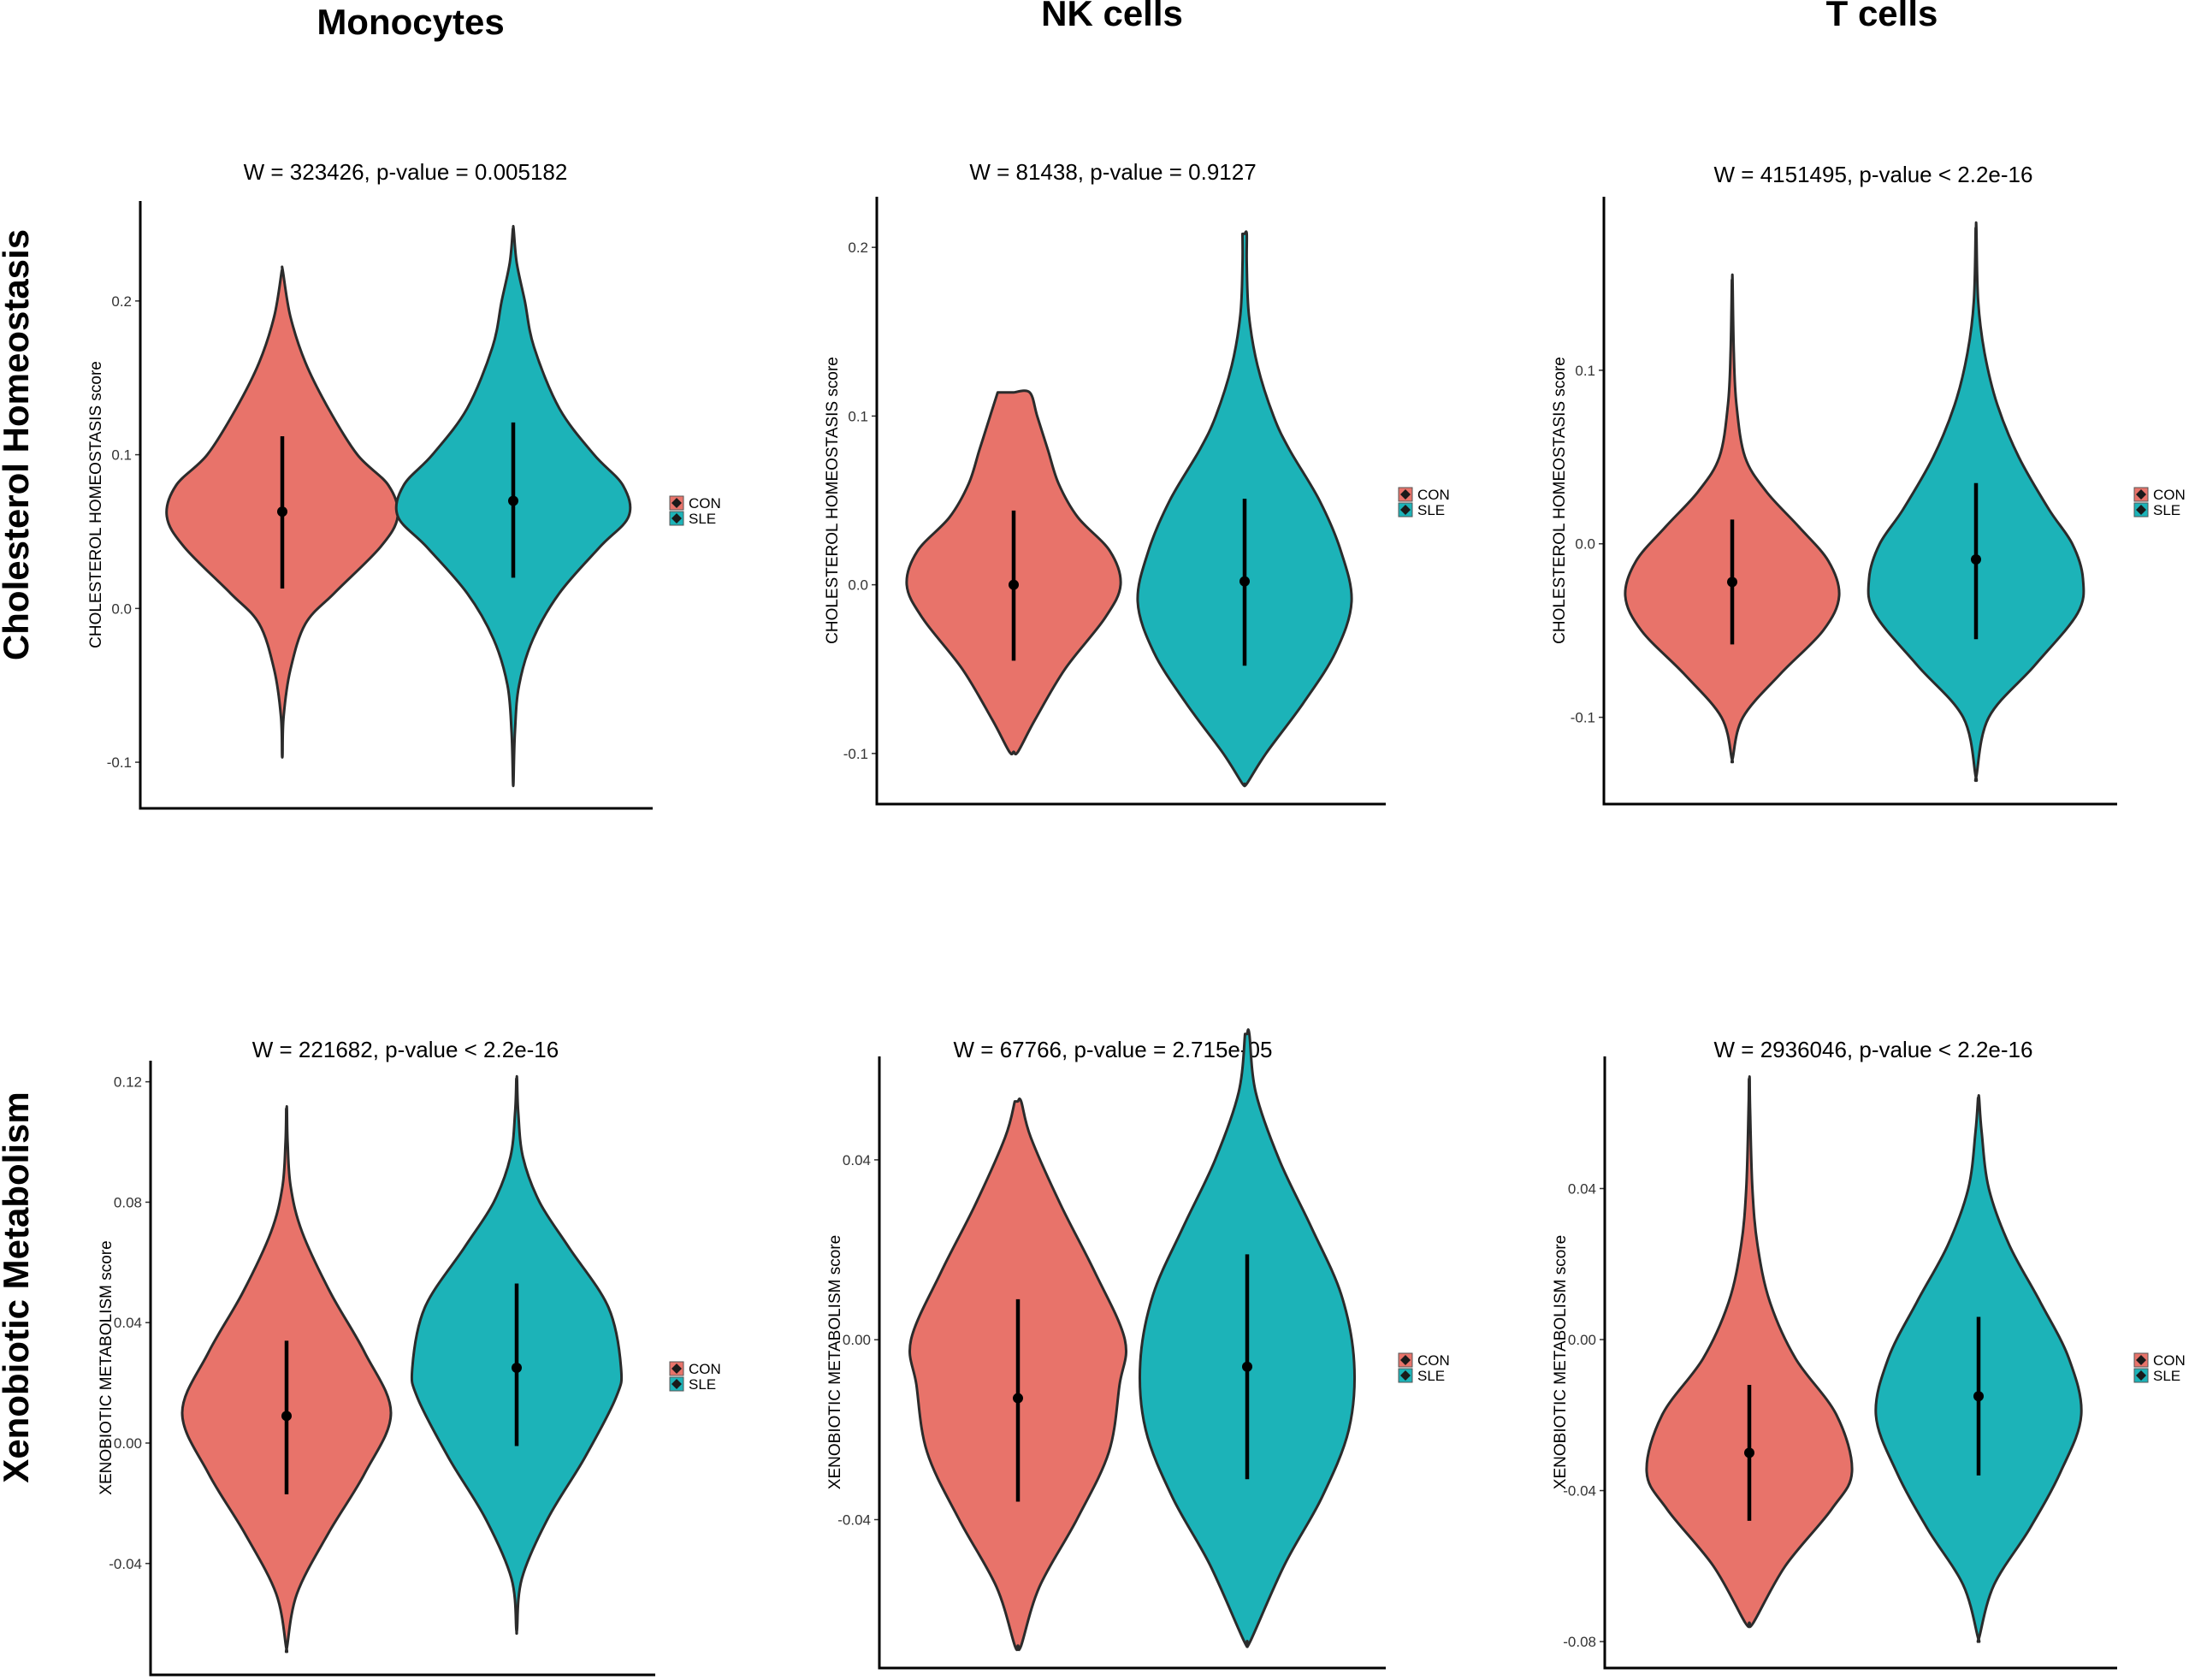 The image size is (2189, 1680). I want to click on column-title-t-cells: T cells, so click(1882, 16).